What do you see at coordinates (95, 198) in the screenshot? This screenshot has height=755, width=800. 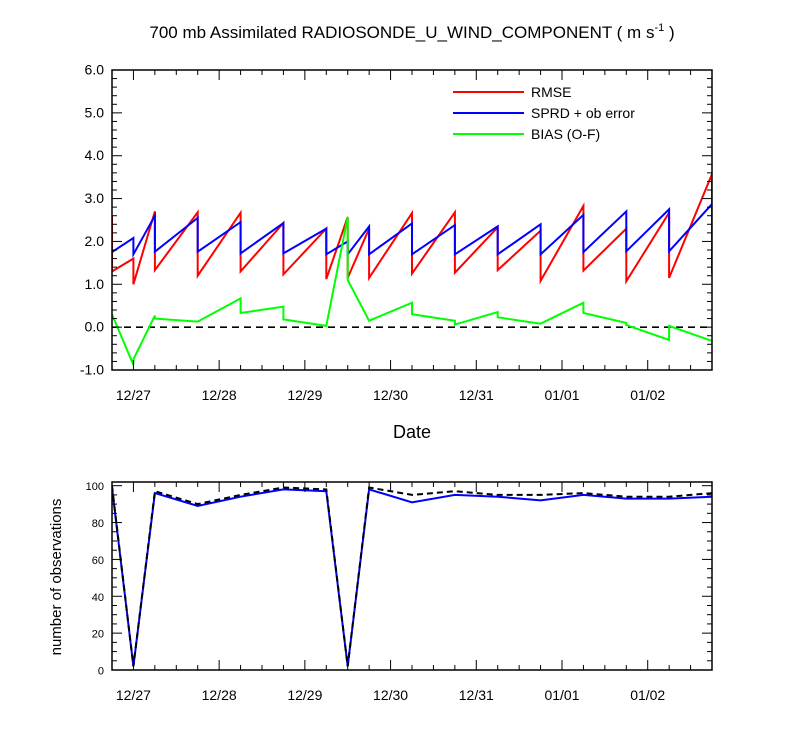 I see `y-tick-label: 3.0` at bounding box center [95, 198].